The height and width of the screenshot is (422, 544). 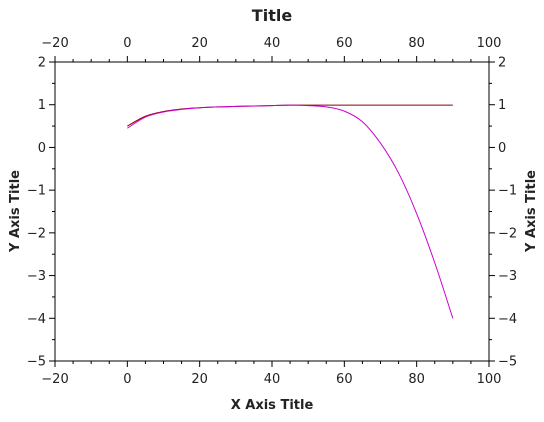 I want to click on y-tick-label-right: −1, so click(x=507, y=191).